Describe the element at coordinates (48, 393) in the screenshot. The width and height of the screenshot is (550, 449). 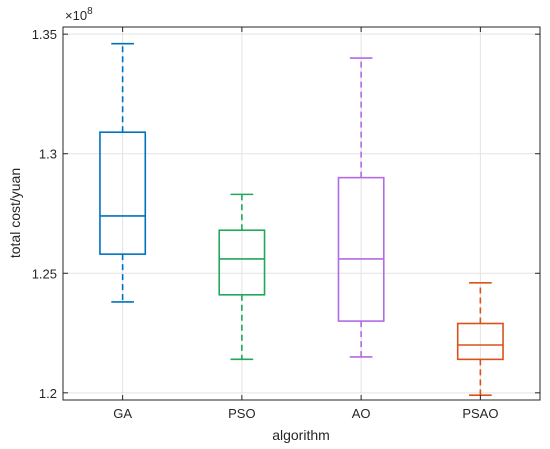
I see `y-tick-label: 1.2` at that location.